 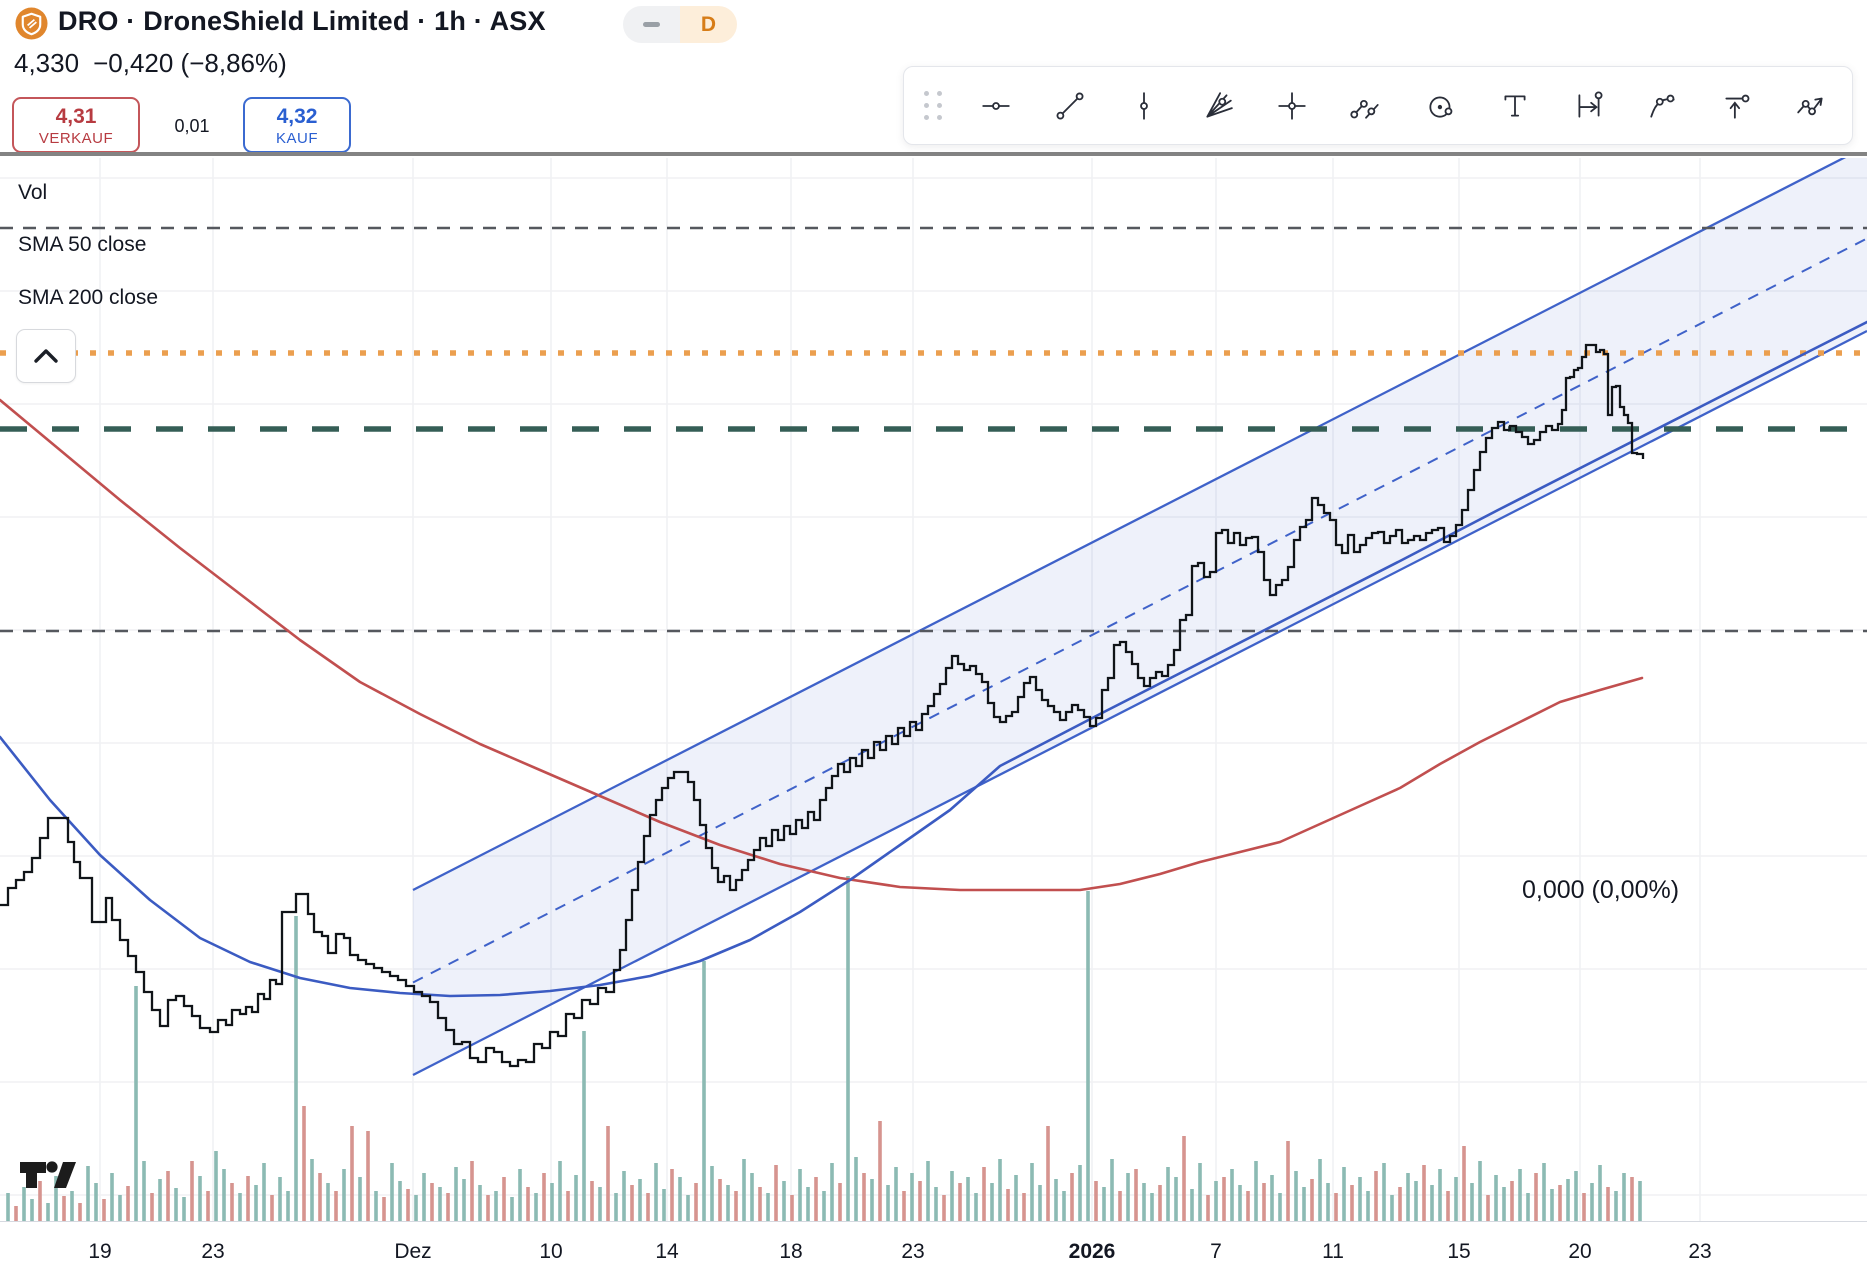 I want to click on circle-tool-button, so click(x=1441, y=106).